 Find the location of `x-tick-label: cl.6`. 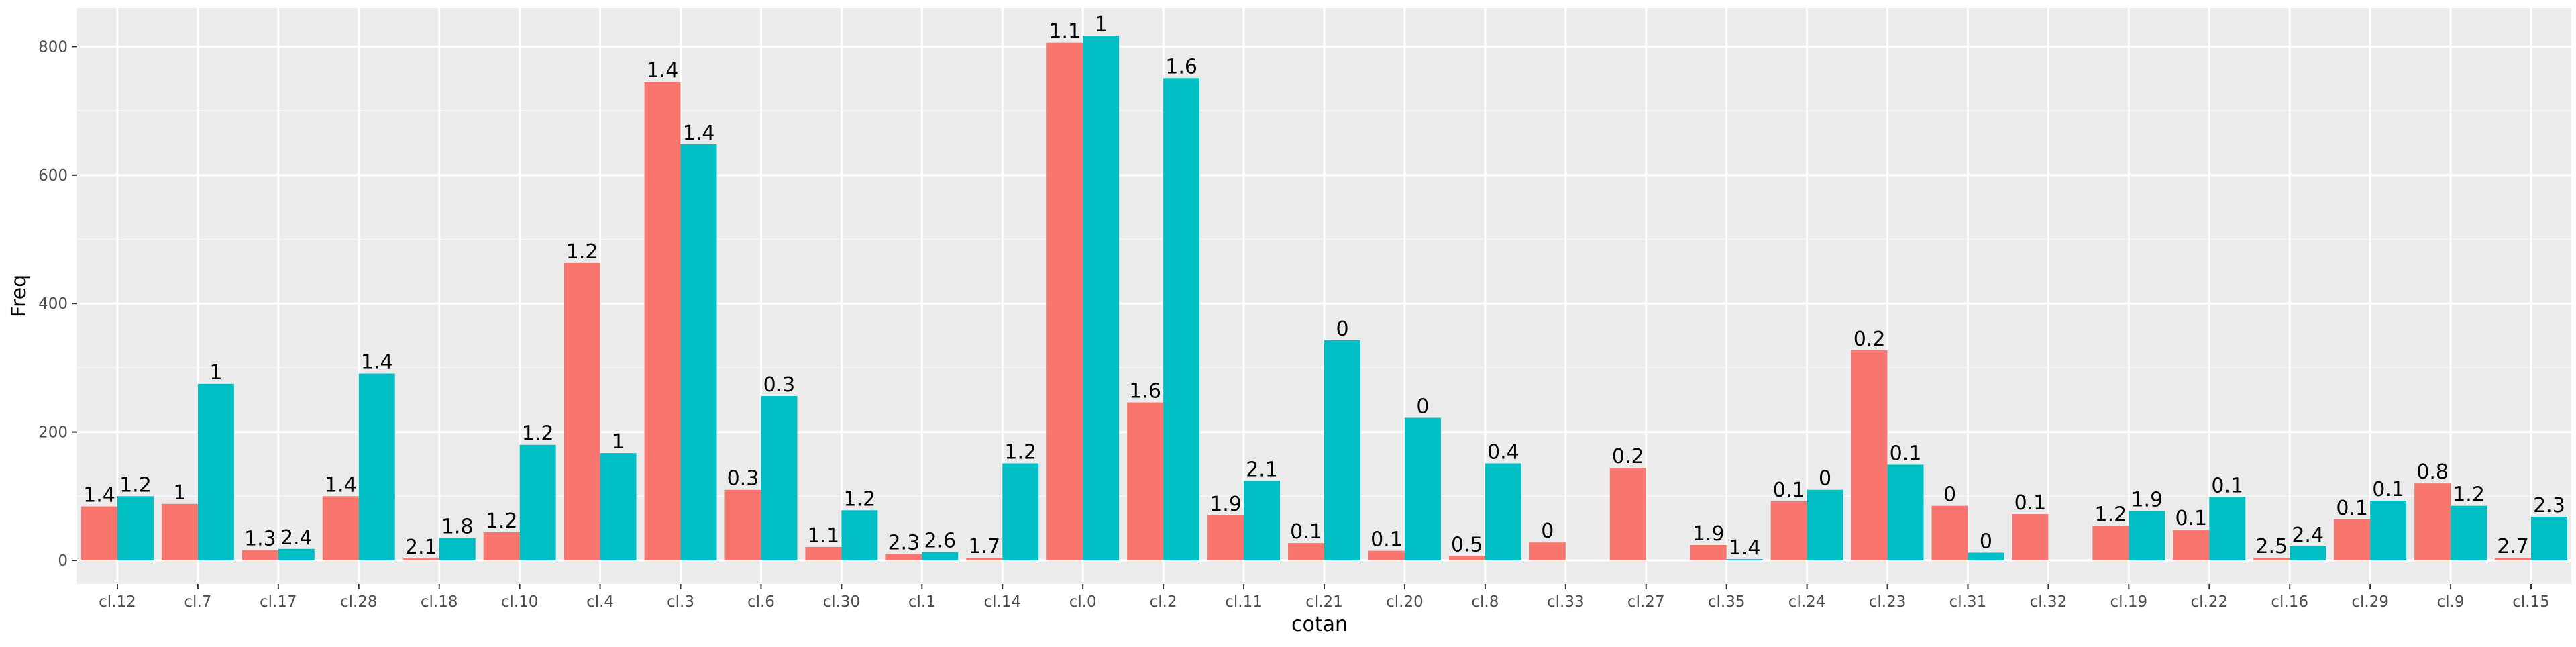

x-tick-label: cl.6 is located at coordinates (761, 602).